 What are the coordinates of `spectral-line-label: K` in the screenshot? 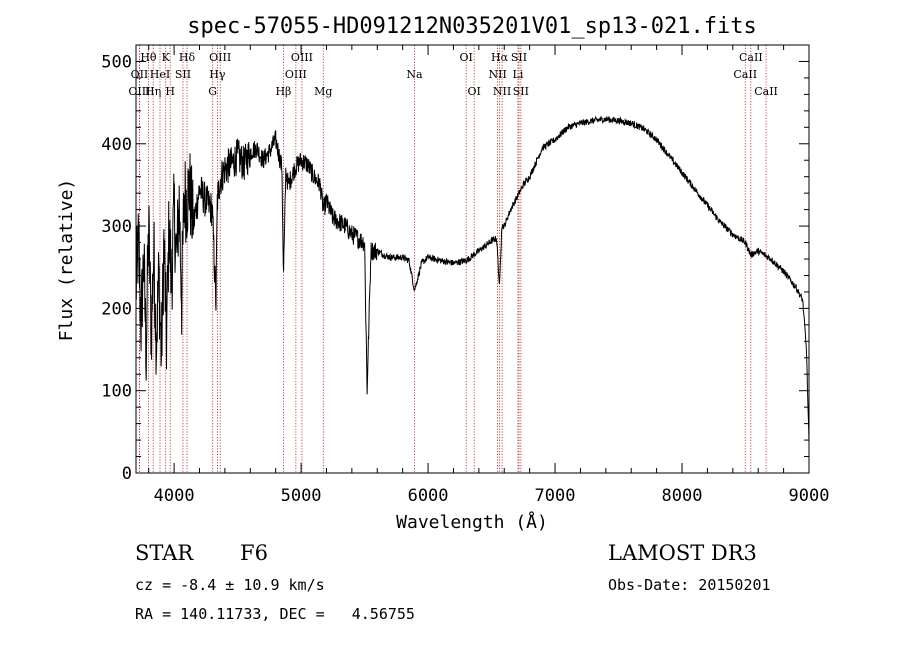 It's located at (166, 57).